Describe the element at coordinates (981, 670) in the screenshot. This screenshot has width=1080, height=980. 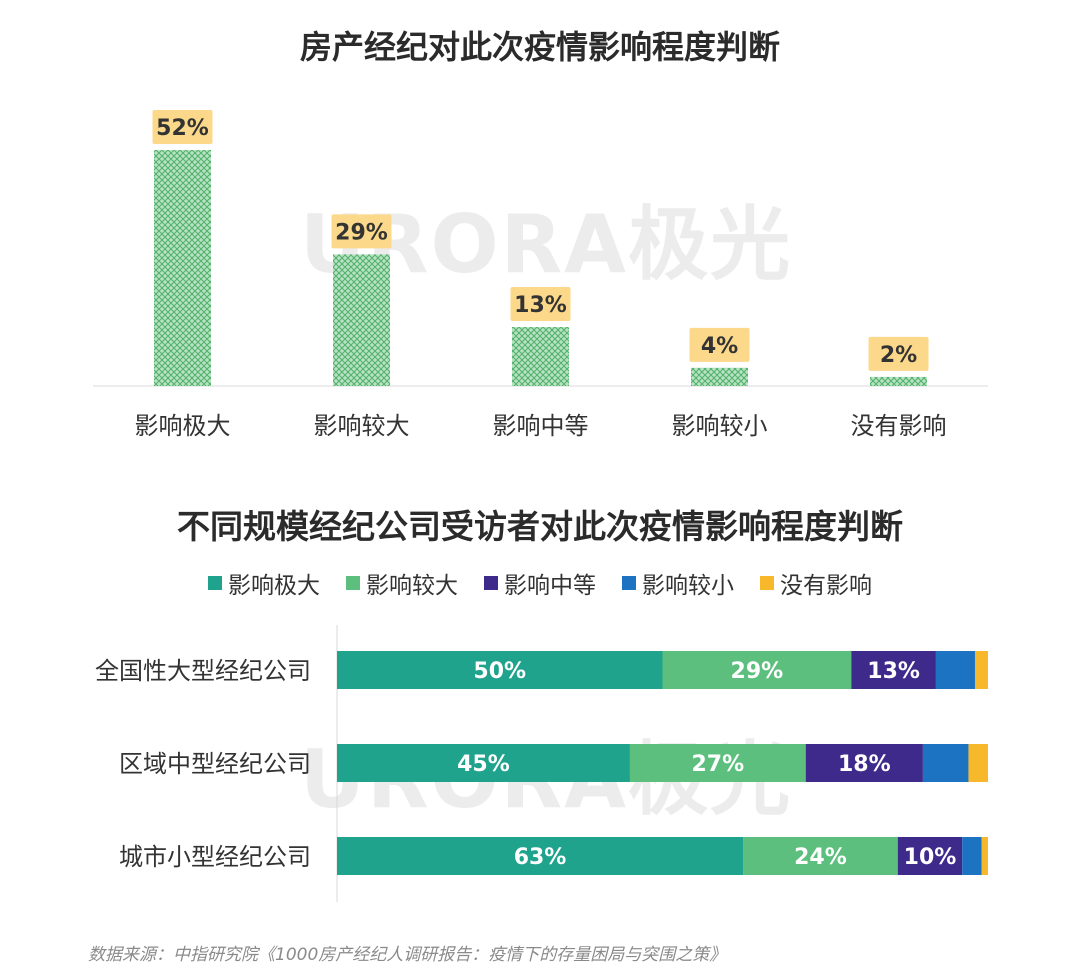
I see `bar-segment-r1-s5` at that location.